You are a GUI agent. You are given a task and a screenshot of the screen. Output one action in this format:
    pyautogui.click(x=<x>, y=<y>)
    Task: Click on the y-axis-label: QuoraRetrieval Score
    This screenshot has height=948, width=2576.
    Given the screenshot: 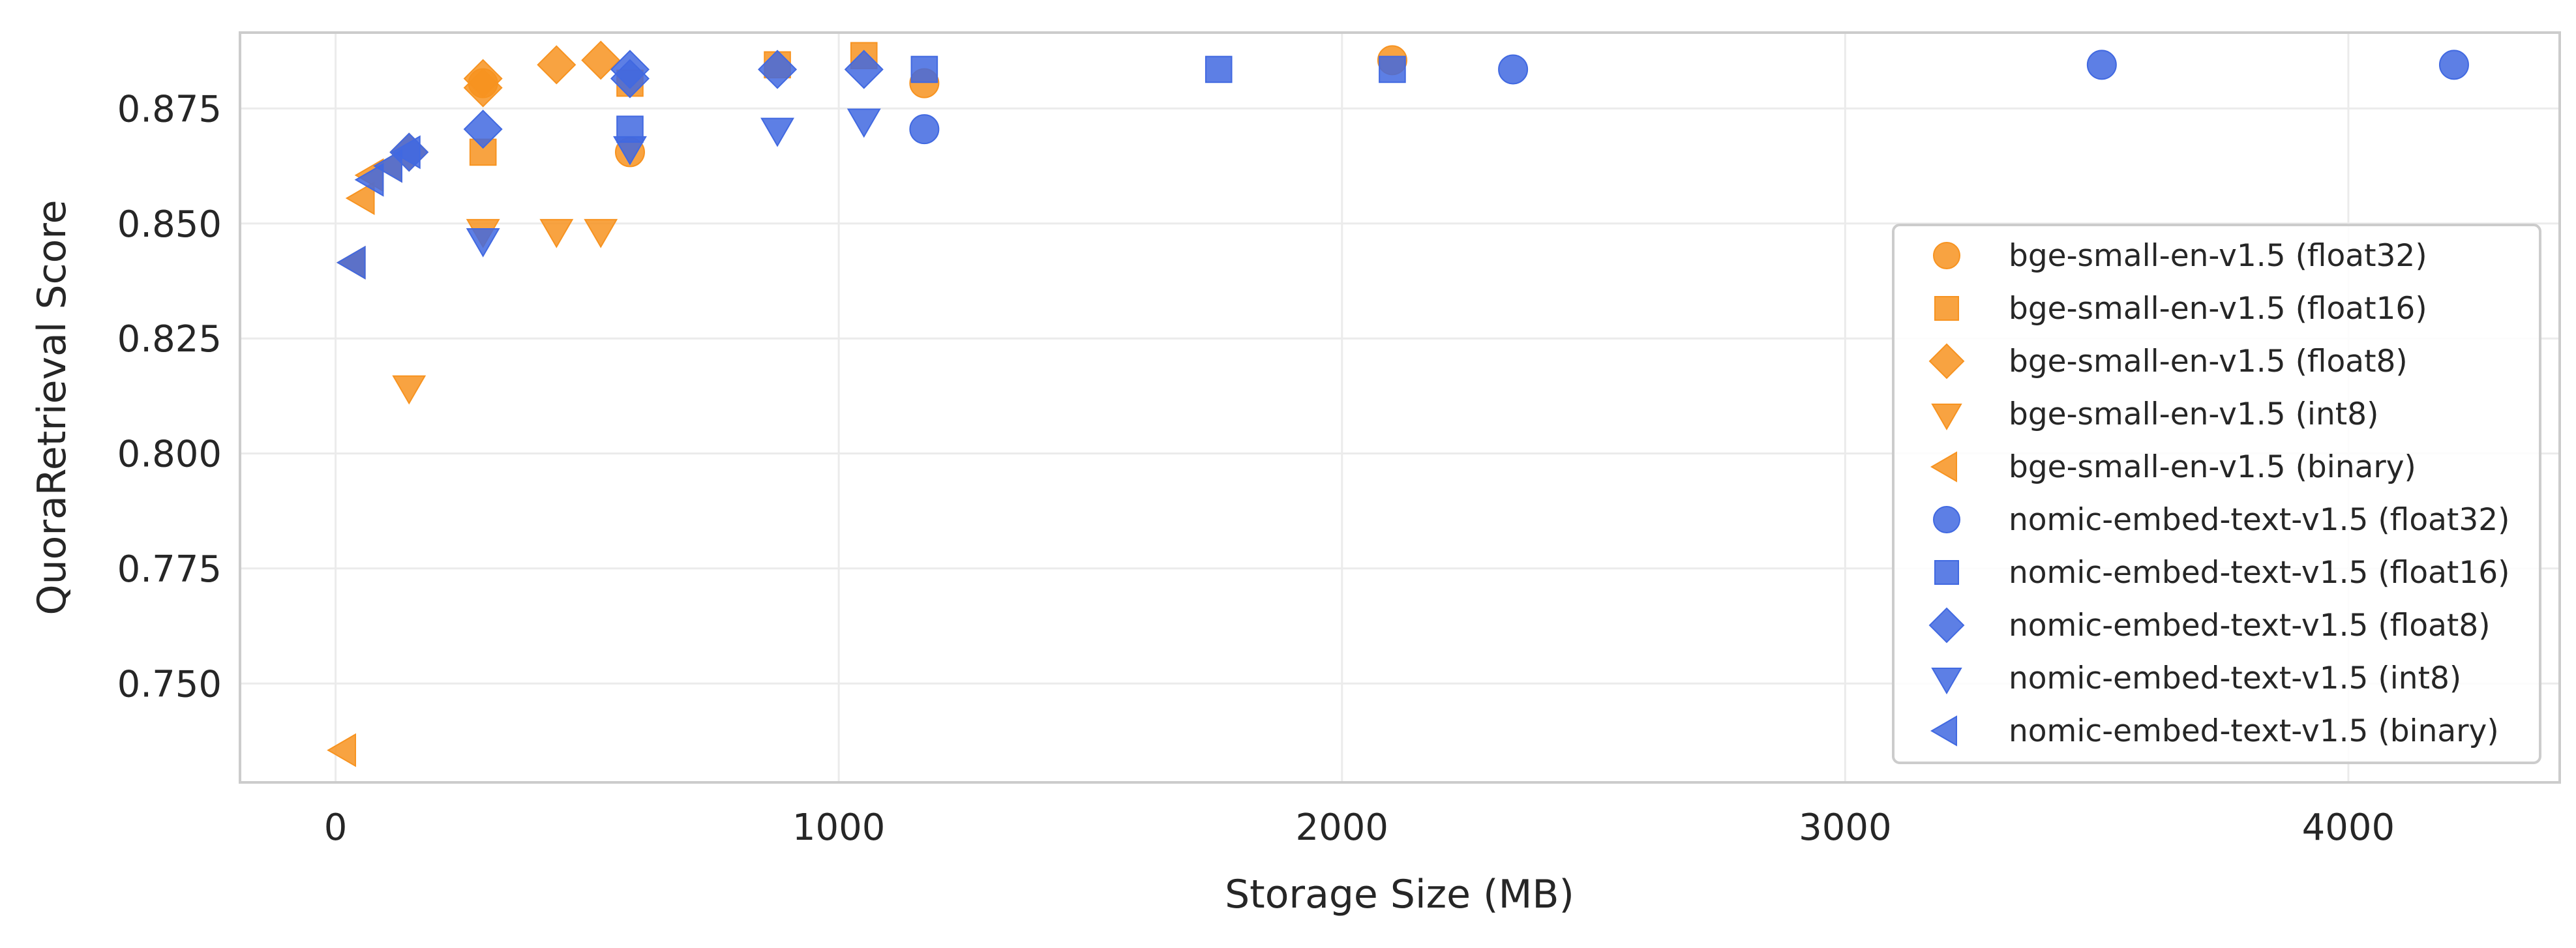 What is the action you would take?
    pyautogui.click(x=52, y=407)
    